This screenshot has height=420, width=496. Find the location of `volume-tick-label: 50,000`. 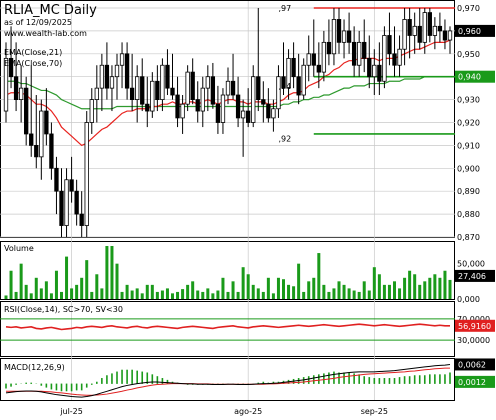

volume-tick-label: 50,000 is located at coordinates (471, 264).